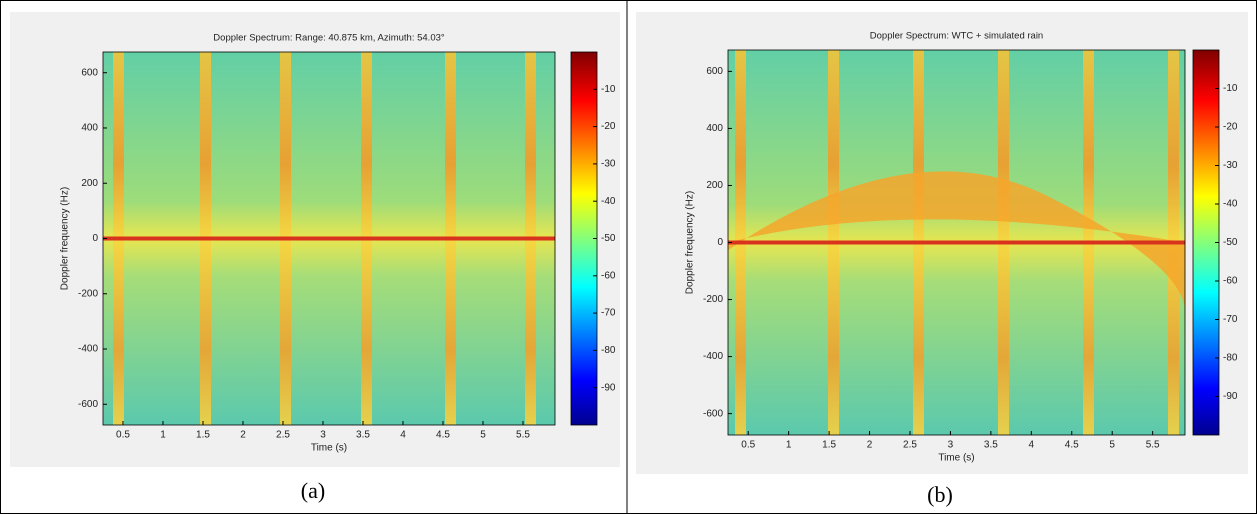  What do you see at coordinates (313, 490) in the screenshot?
I see `caption: (a)` at bounding box center [313, 490].